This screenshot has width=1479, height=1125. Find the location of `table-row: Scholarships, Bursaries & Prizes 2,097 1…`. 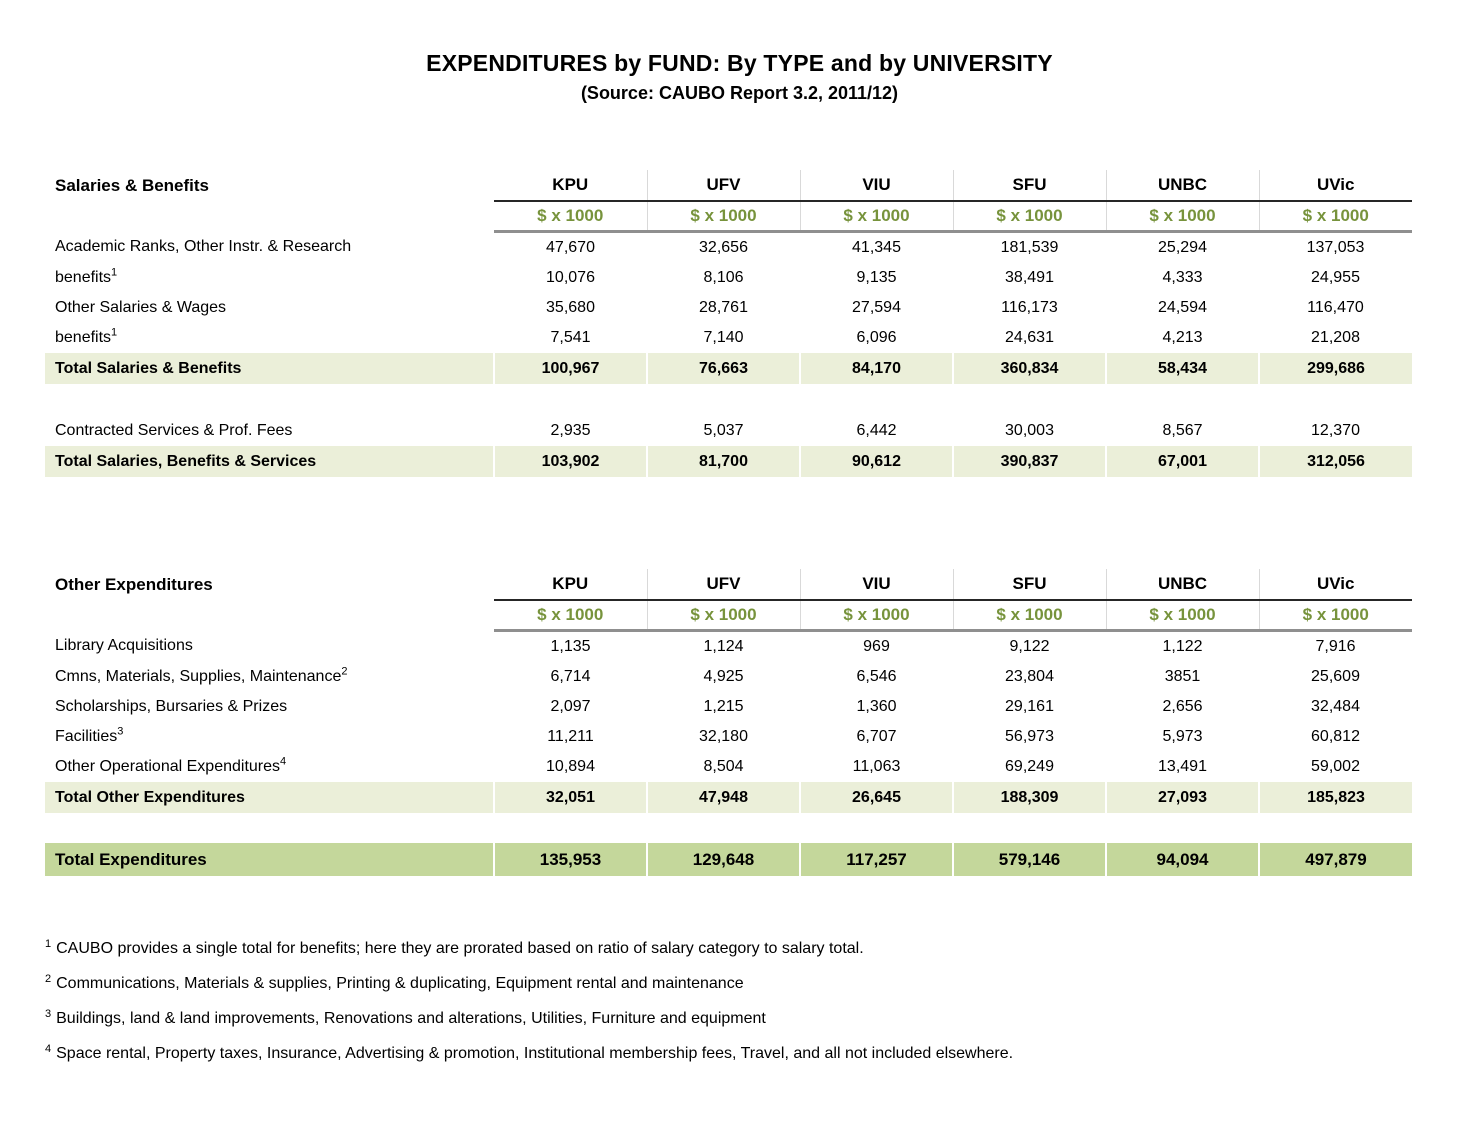

table-row: Scholarships, Bursaries & Prizes 2,097 1… is located at coordinates (728, 707).